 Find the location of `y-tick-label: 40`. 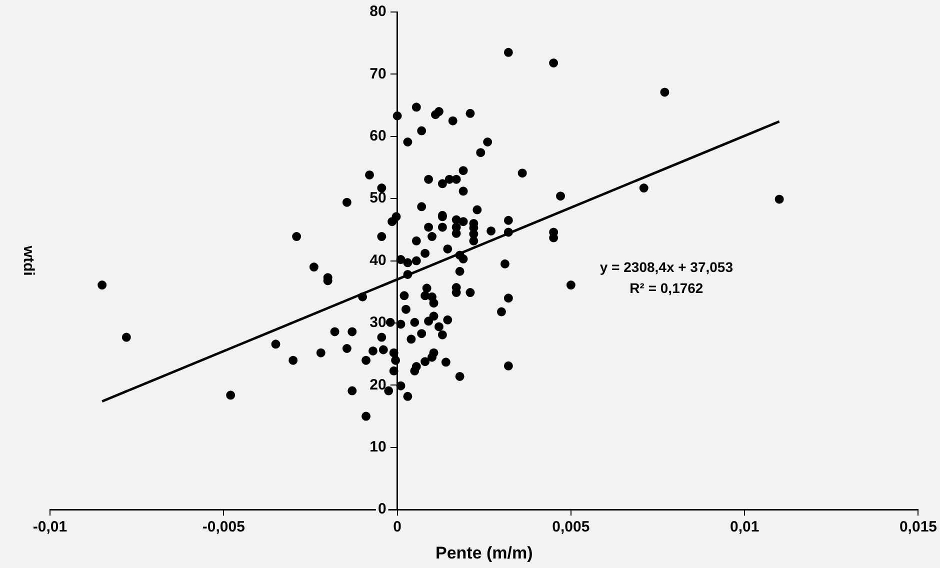

y-tick-label: 40 is located at coordinates (378, 260).